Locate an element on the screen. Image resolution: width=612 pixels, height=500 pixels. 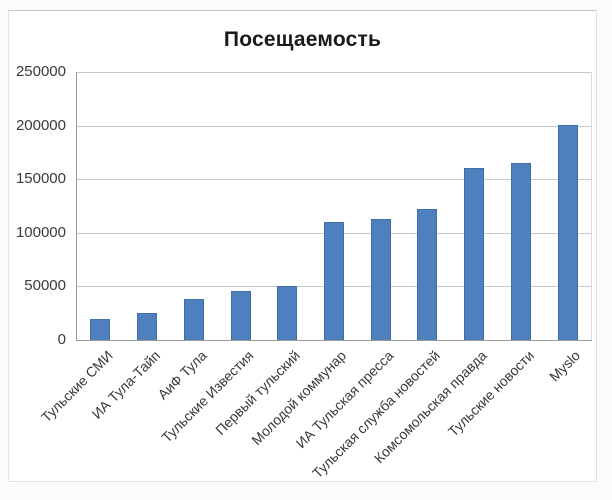
y-tick-label: 250000 is located at coordinates (40, 71).